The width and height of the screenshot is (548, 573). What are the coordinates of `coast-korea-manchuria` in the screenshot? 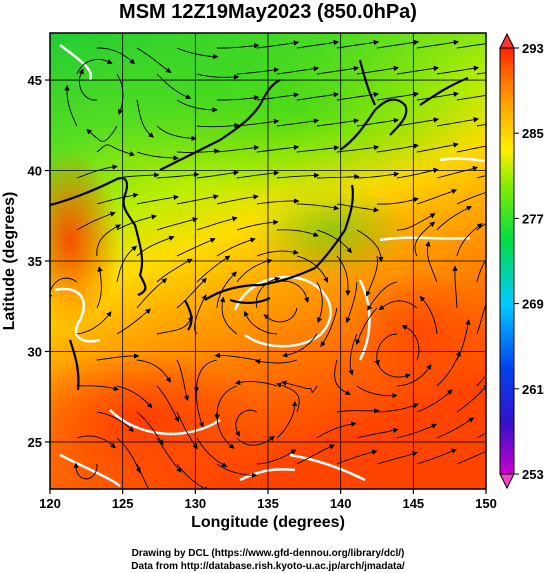 It's located at (98, 237).